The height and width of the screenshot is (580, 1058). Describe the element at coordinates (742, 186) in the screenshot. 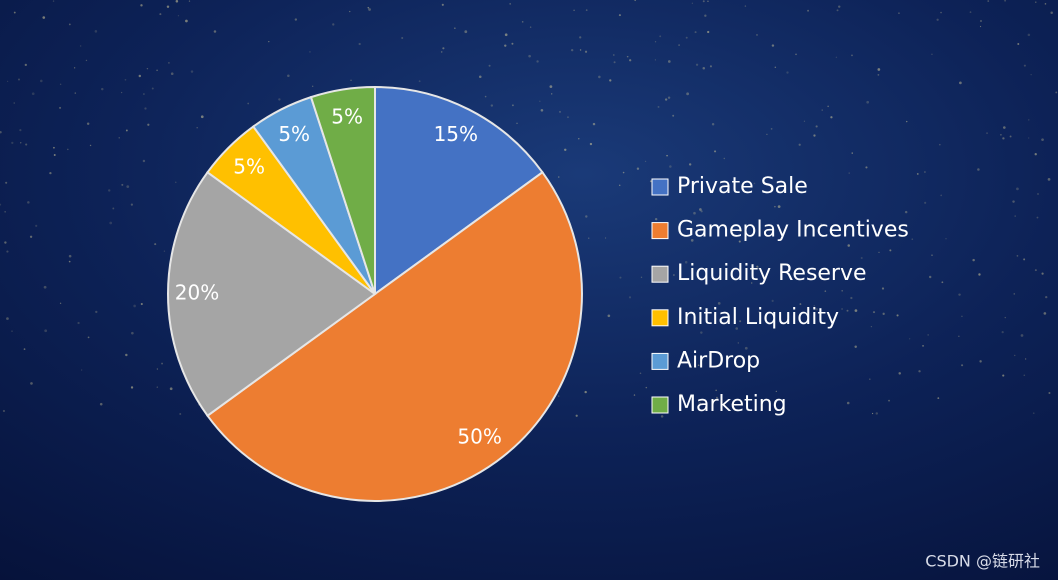

I see `legend-label: Private Sale` at that location.